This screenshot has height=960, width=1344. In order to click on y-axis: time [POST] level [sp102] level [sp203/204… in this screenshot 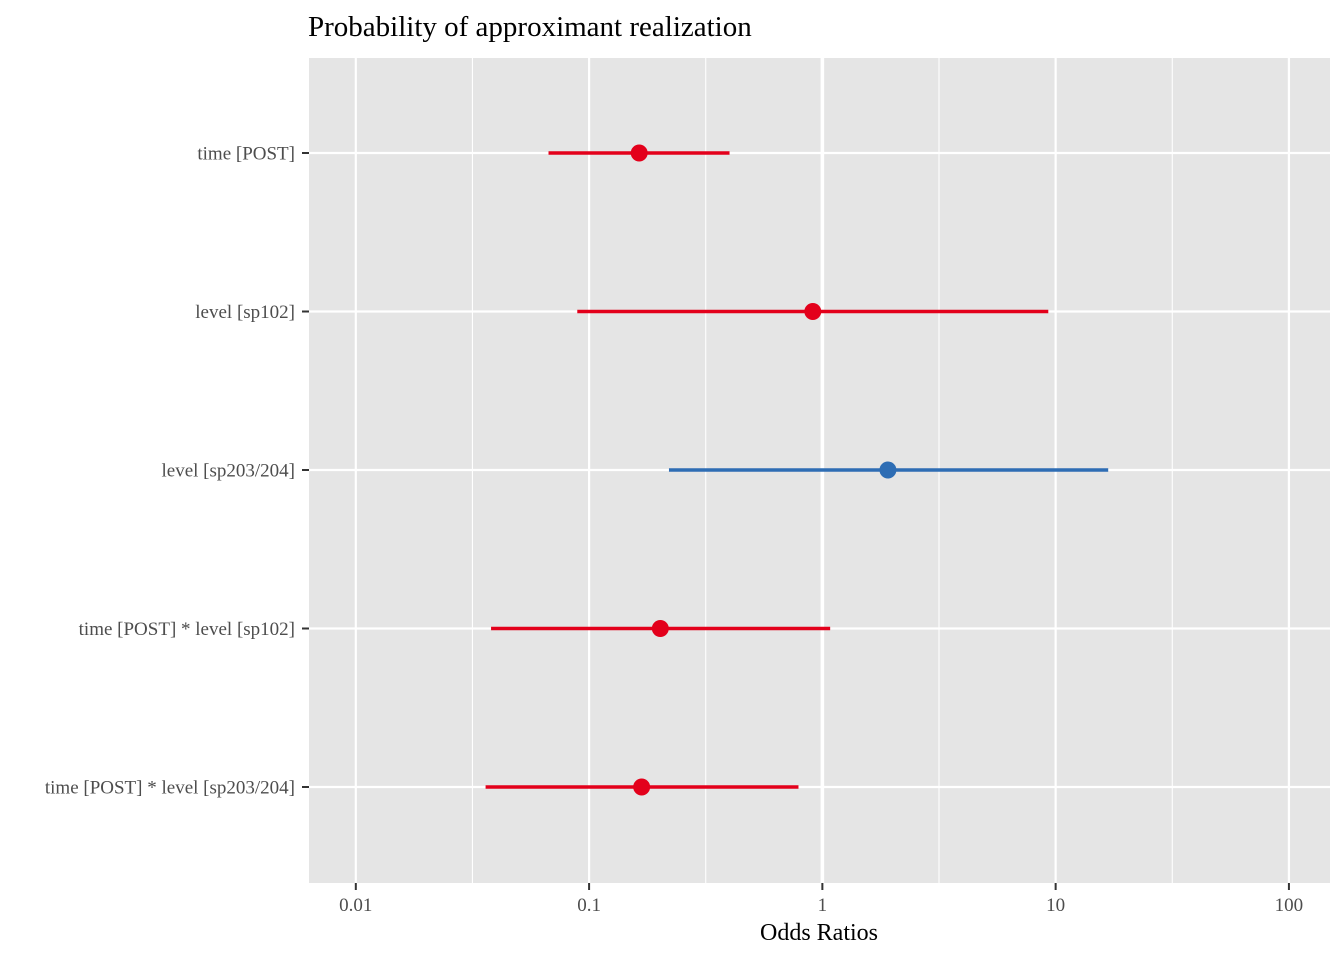, I will do `click(177, 471)`.